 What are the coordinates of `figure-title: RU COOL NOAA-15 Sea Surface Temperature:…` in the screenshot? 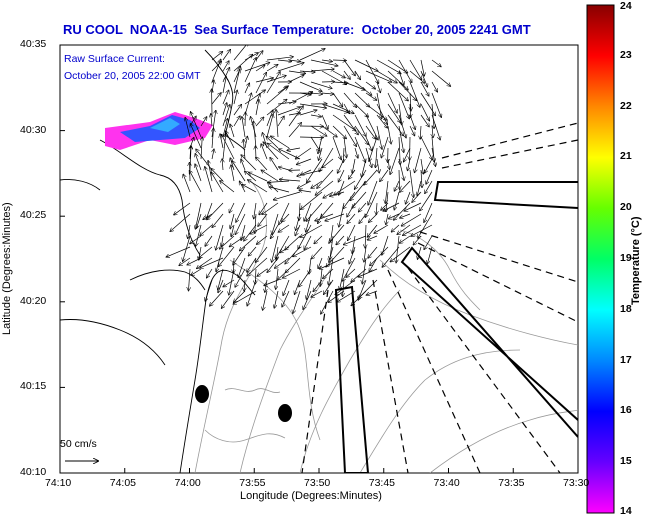 It's located at (297, 29).